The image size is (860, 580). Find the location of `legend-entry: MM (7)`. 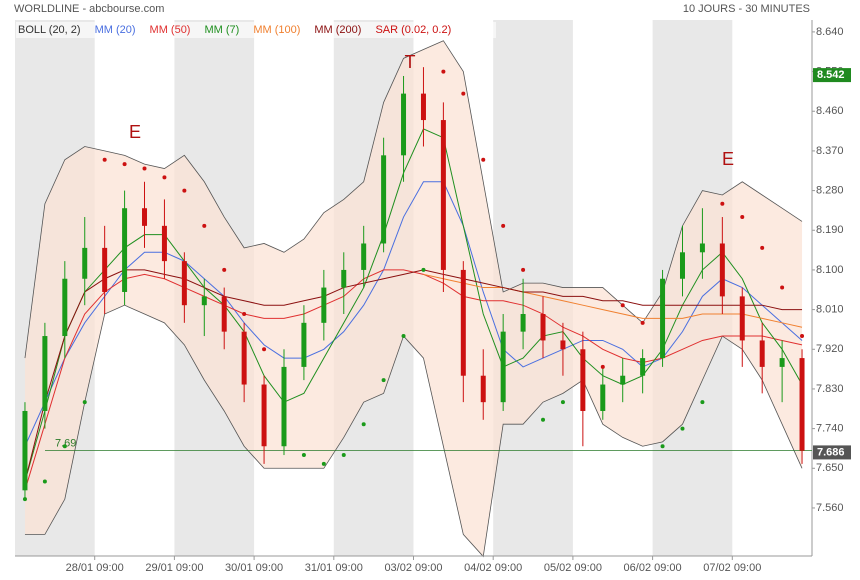

legend-entry: MM (7) is located at coordinates (221, 30).